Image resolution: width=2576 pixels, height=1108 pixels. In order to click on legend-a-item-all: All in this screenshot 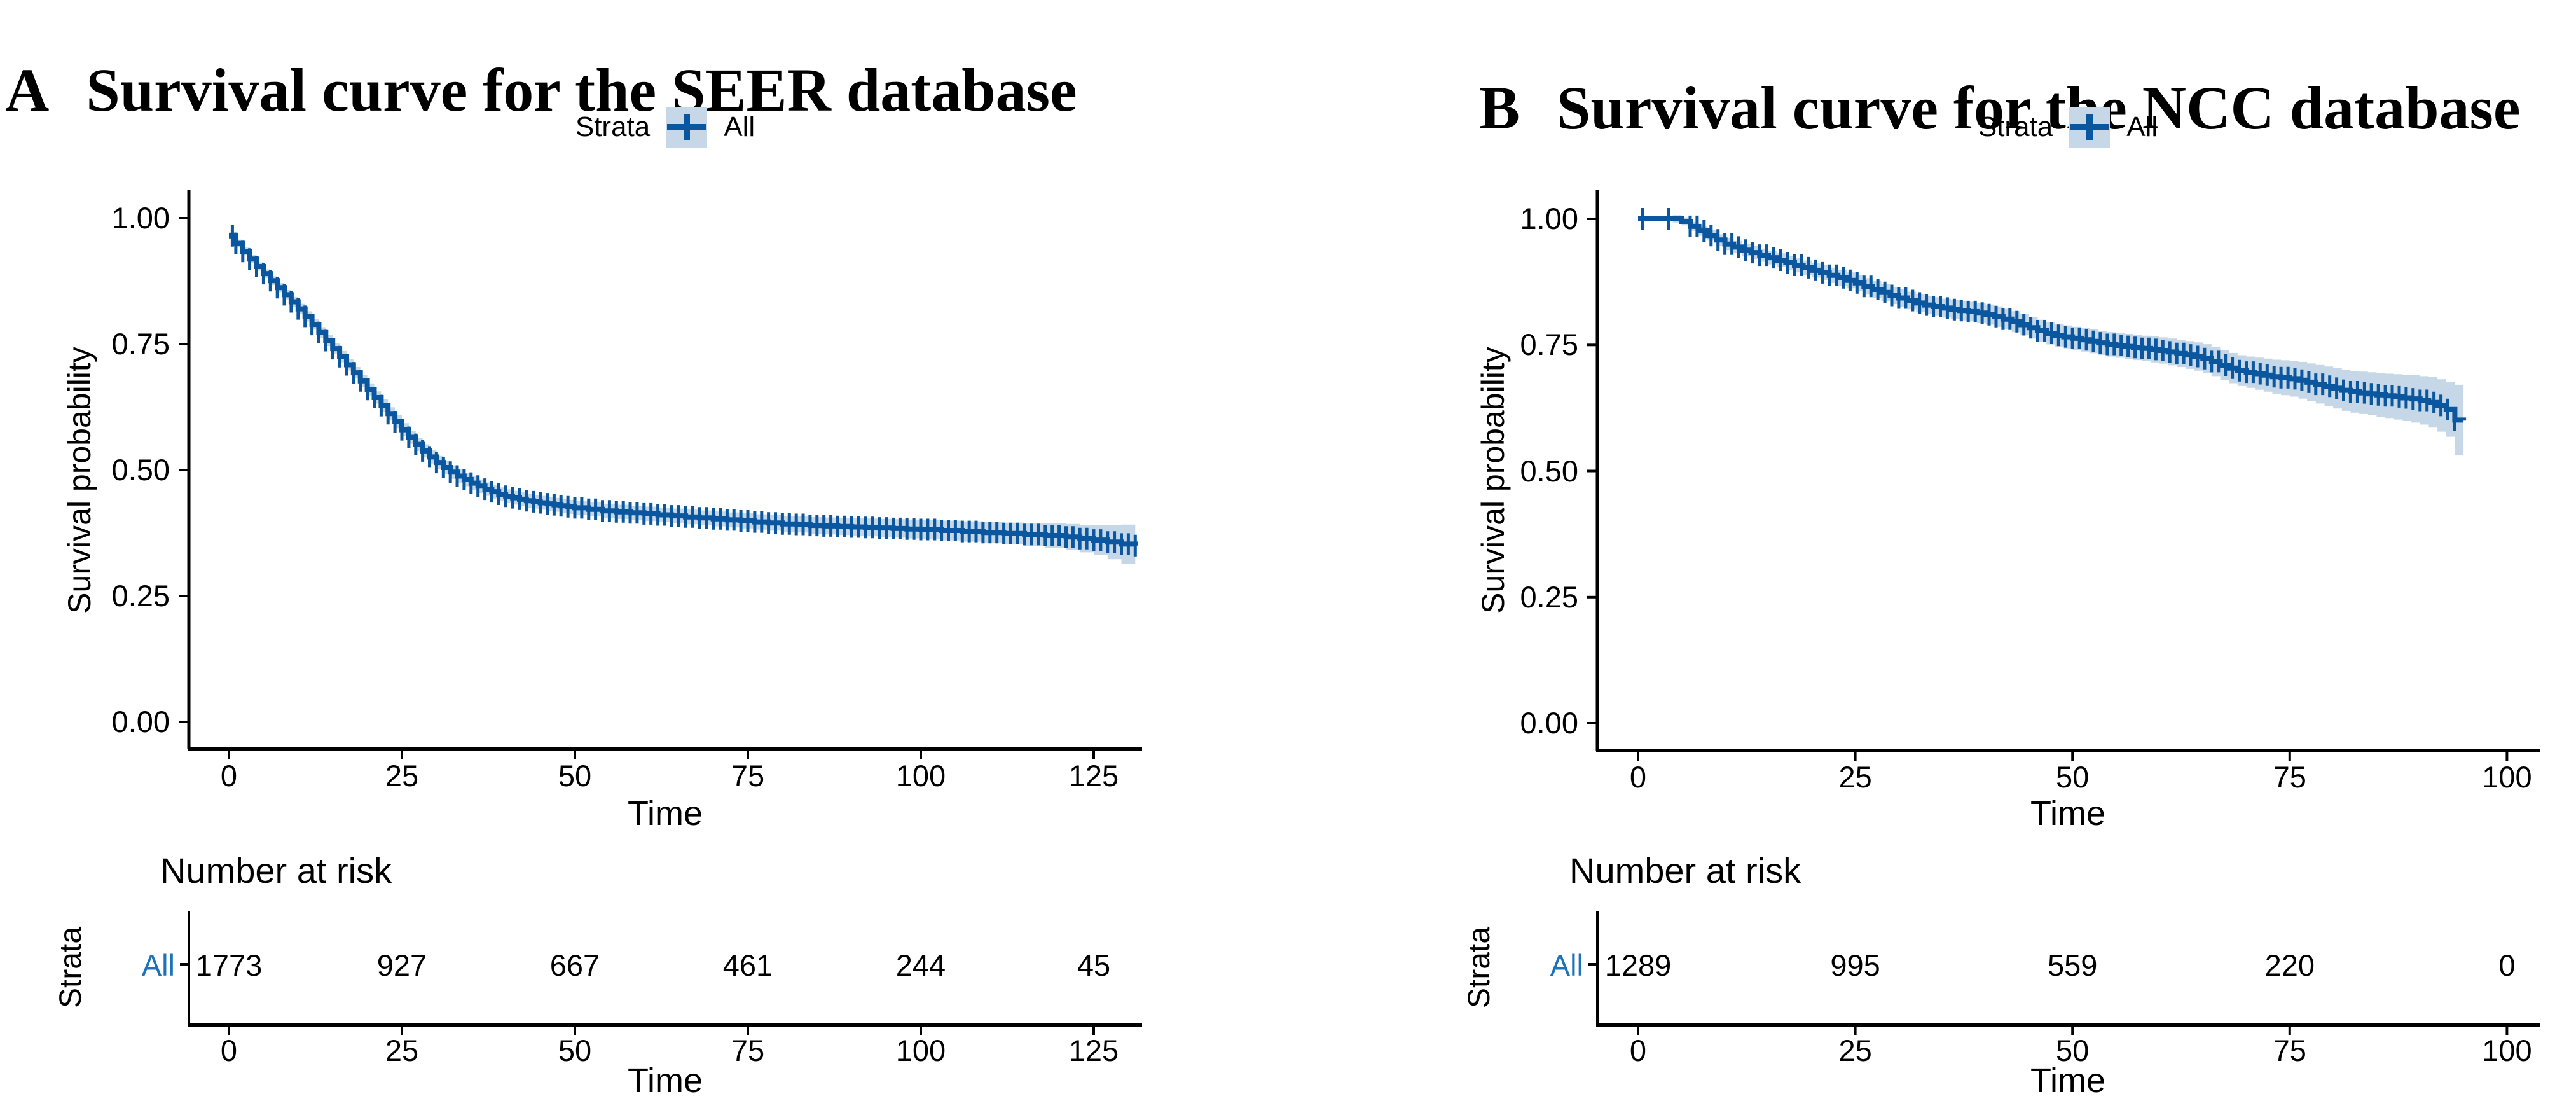, I will do `click(740, 126)`.